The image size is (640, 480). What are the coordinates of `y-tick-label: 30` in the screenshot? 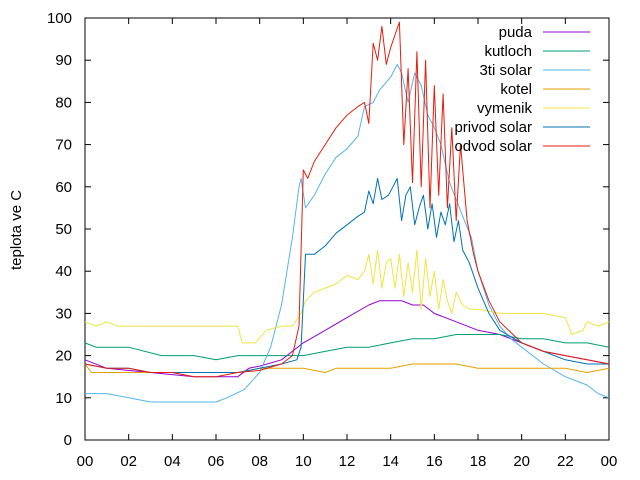 It's located at (63, 313).